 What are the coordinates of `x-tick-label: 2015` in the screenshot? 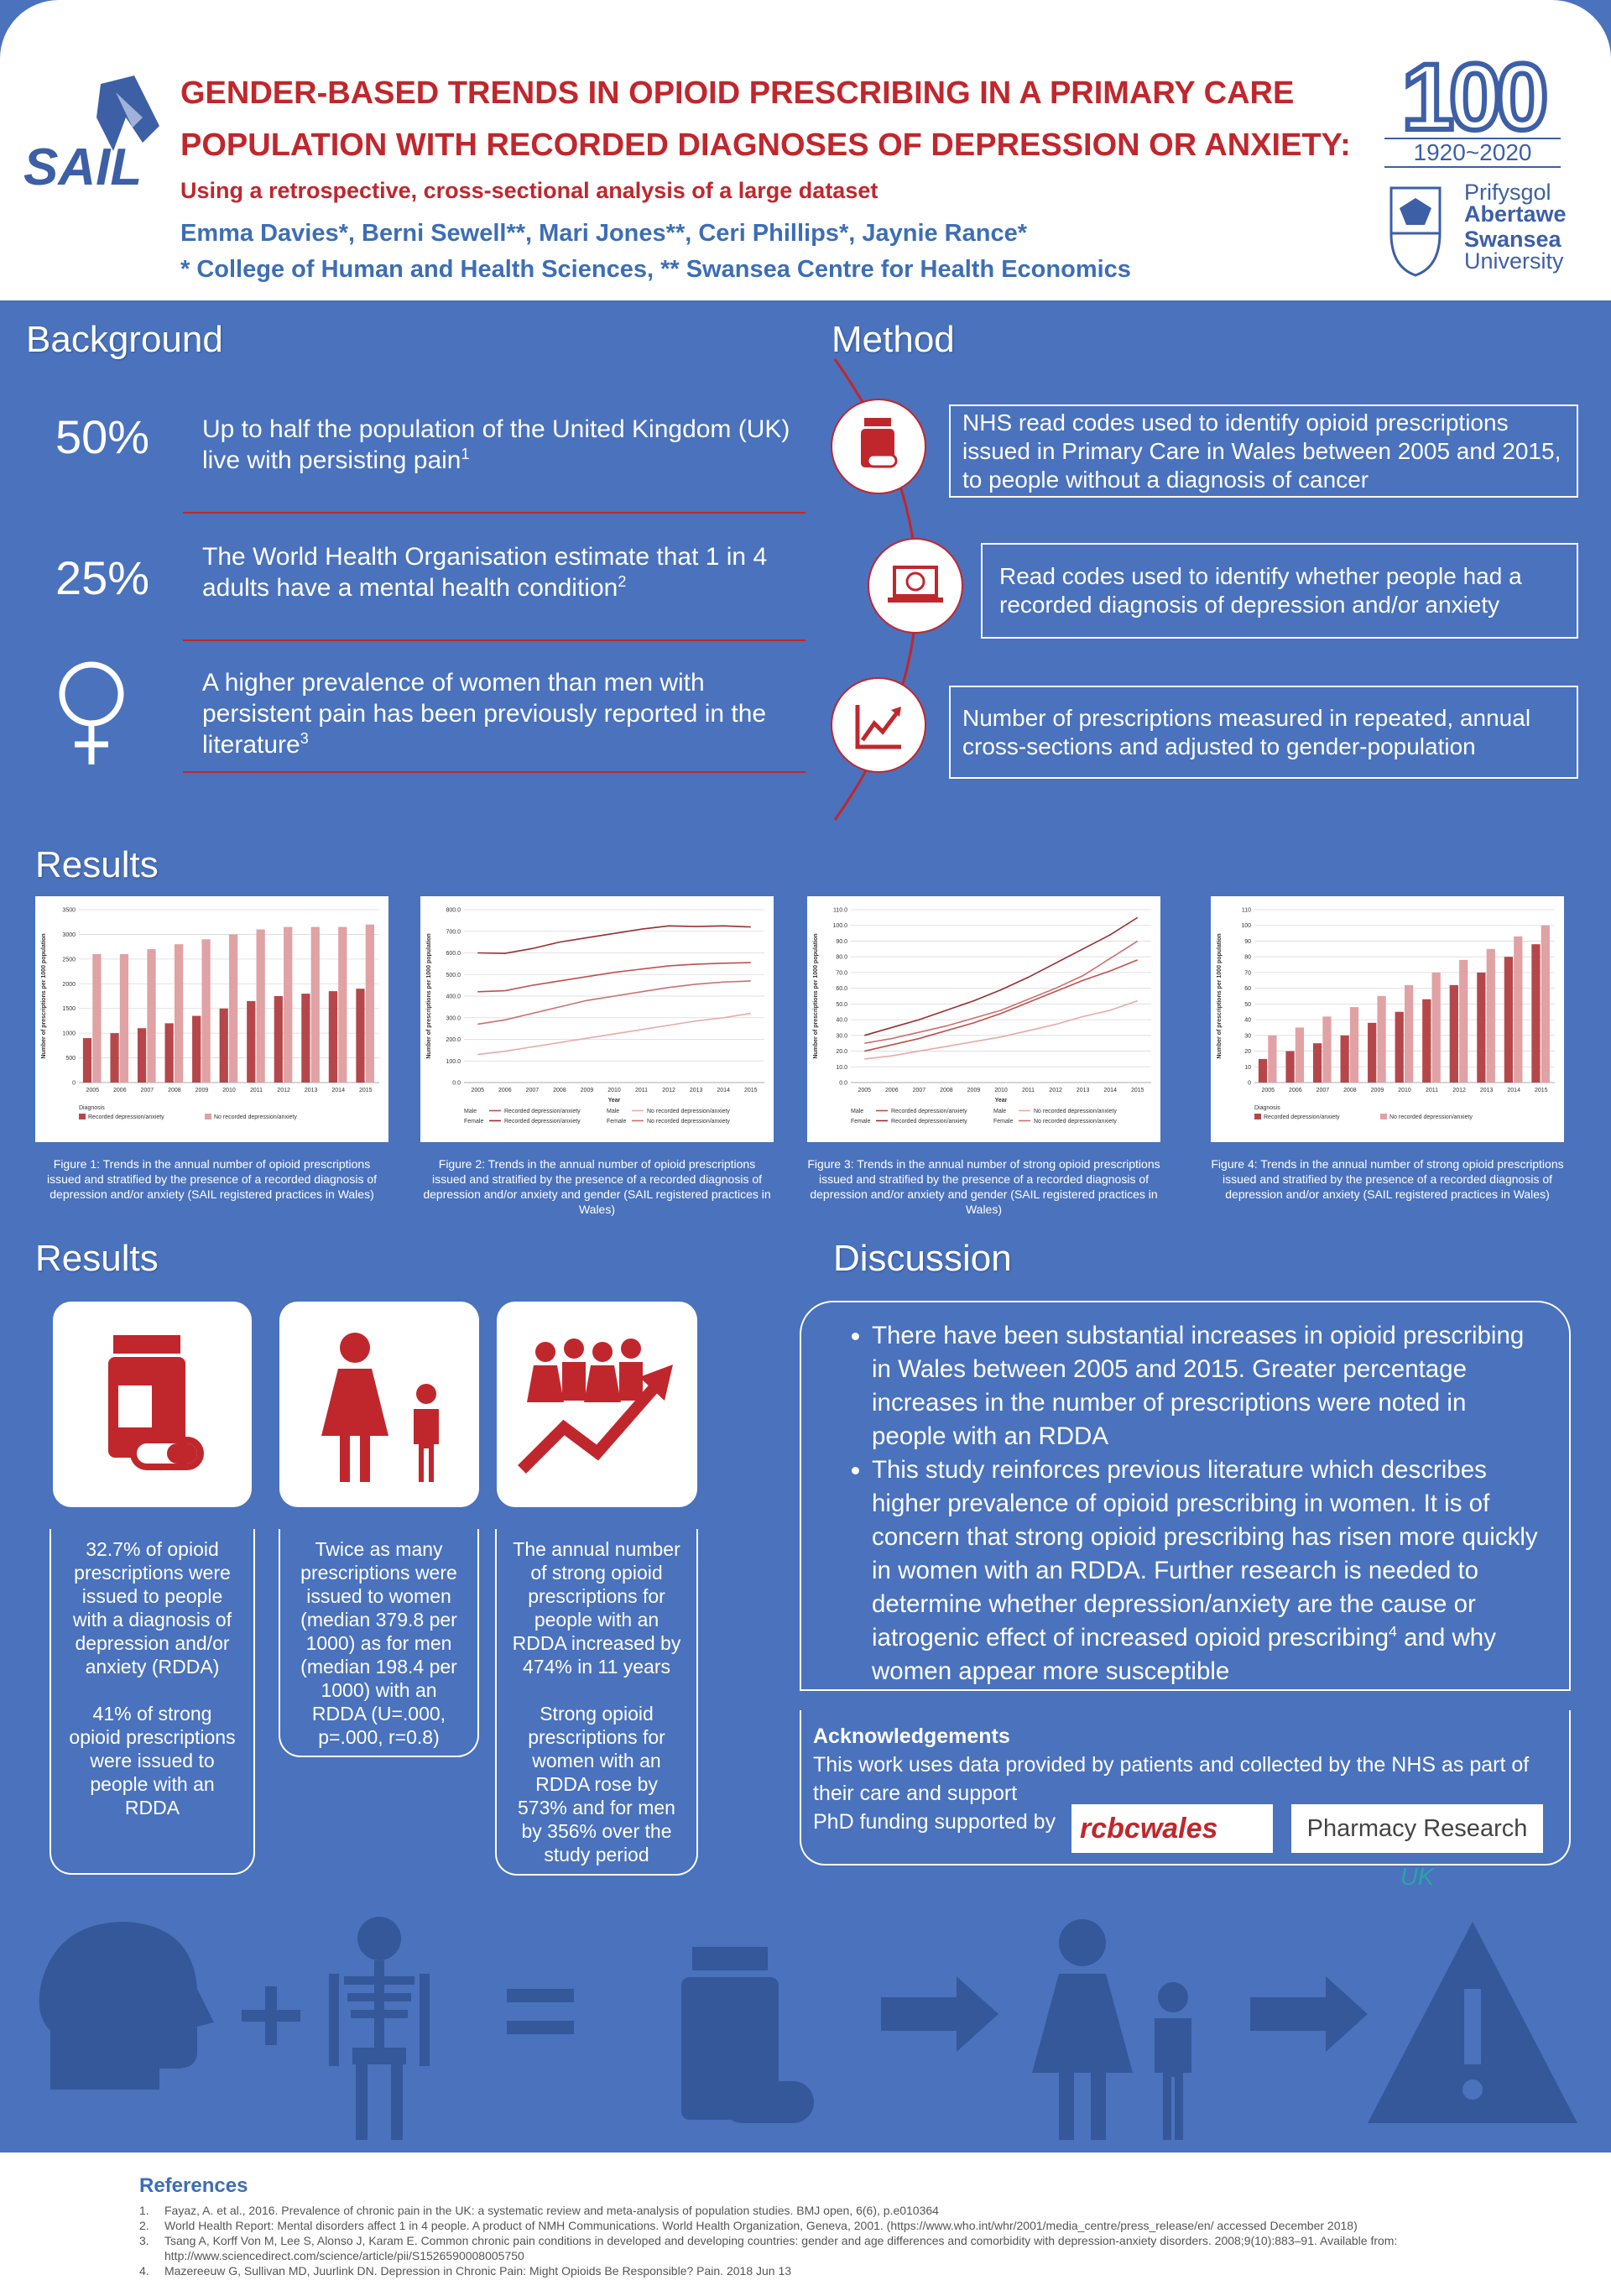 It's located at (1138, 1090).